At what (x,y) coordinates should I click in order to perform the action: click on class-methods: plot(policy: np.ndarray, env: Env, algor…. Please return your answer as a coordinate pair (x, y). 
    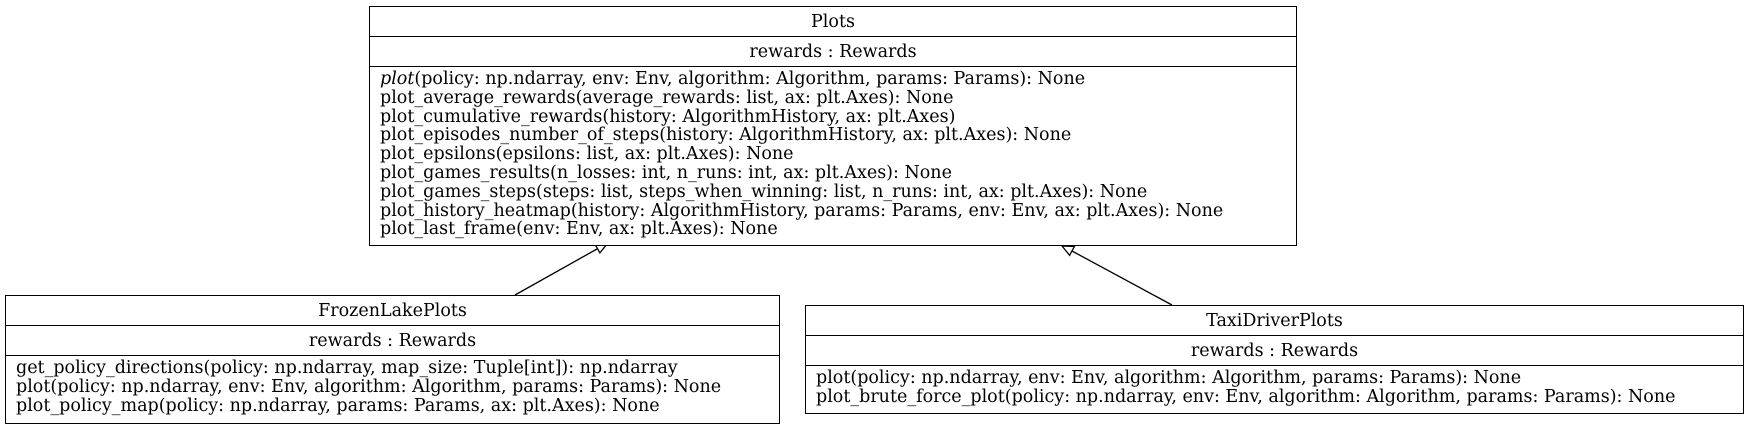
    Looking at the image, I should click on (1274, 386).